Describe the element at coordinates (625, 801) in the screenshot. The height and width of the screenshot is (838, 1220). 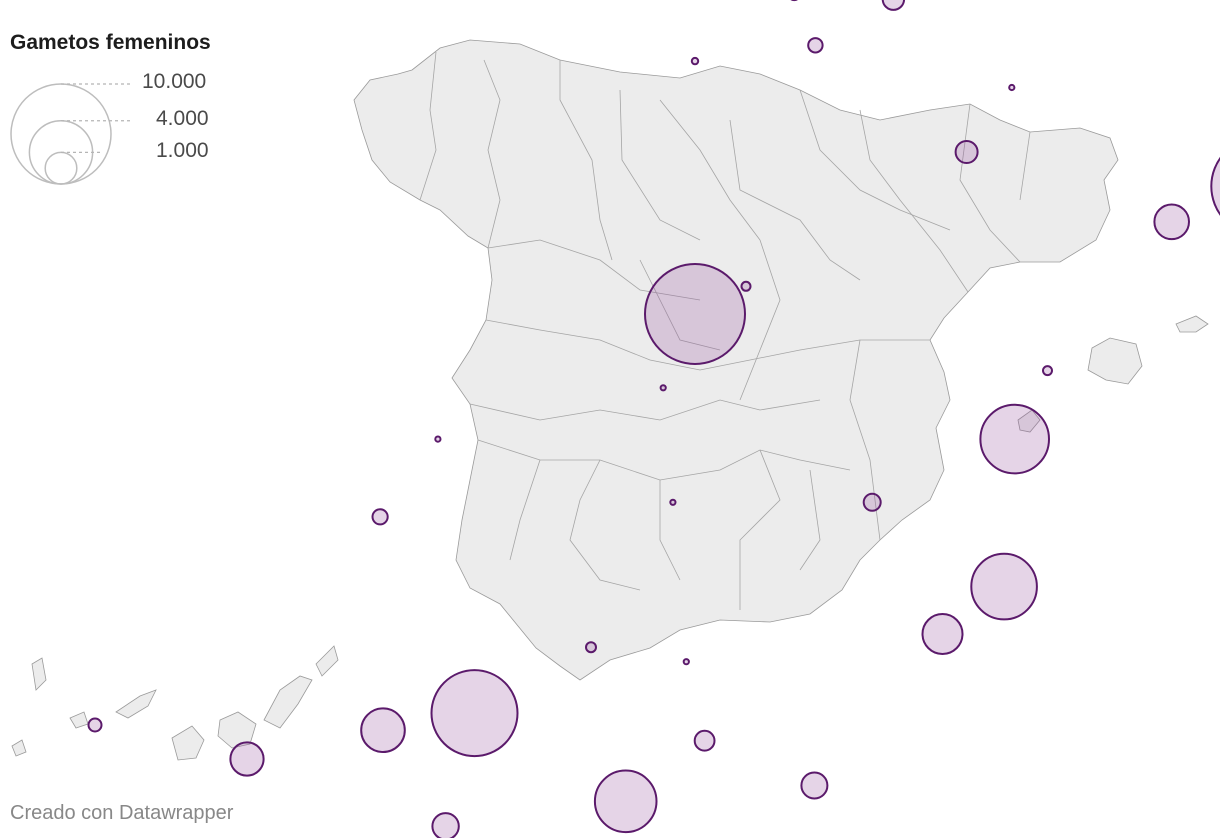
I see `bubble-m-laga` at that location.